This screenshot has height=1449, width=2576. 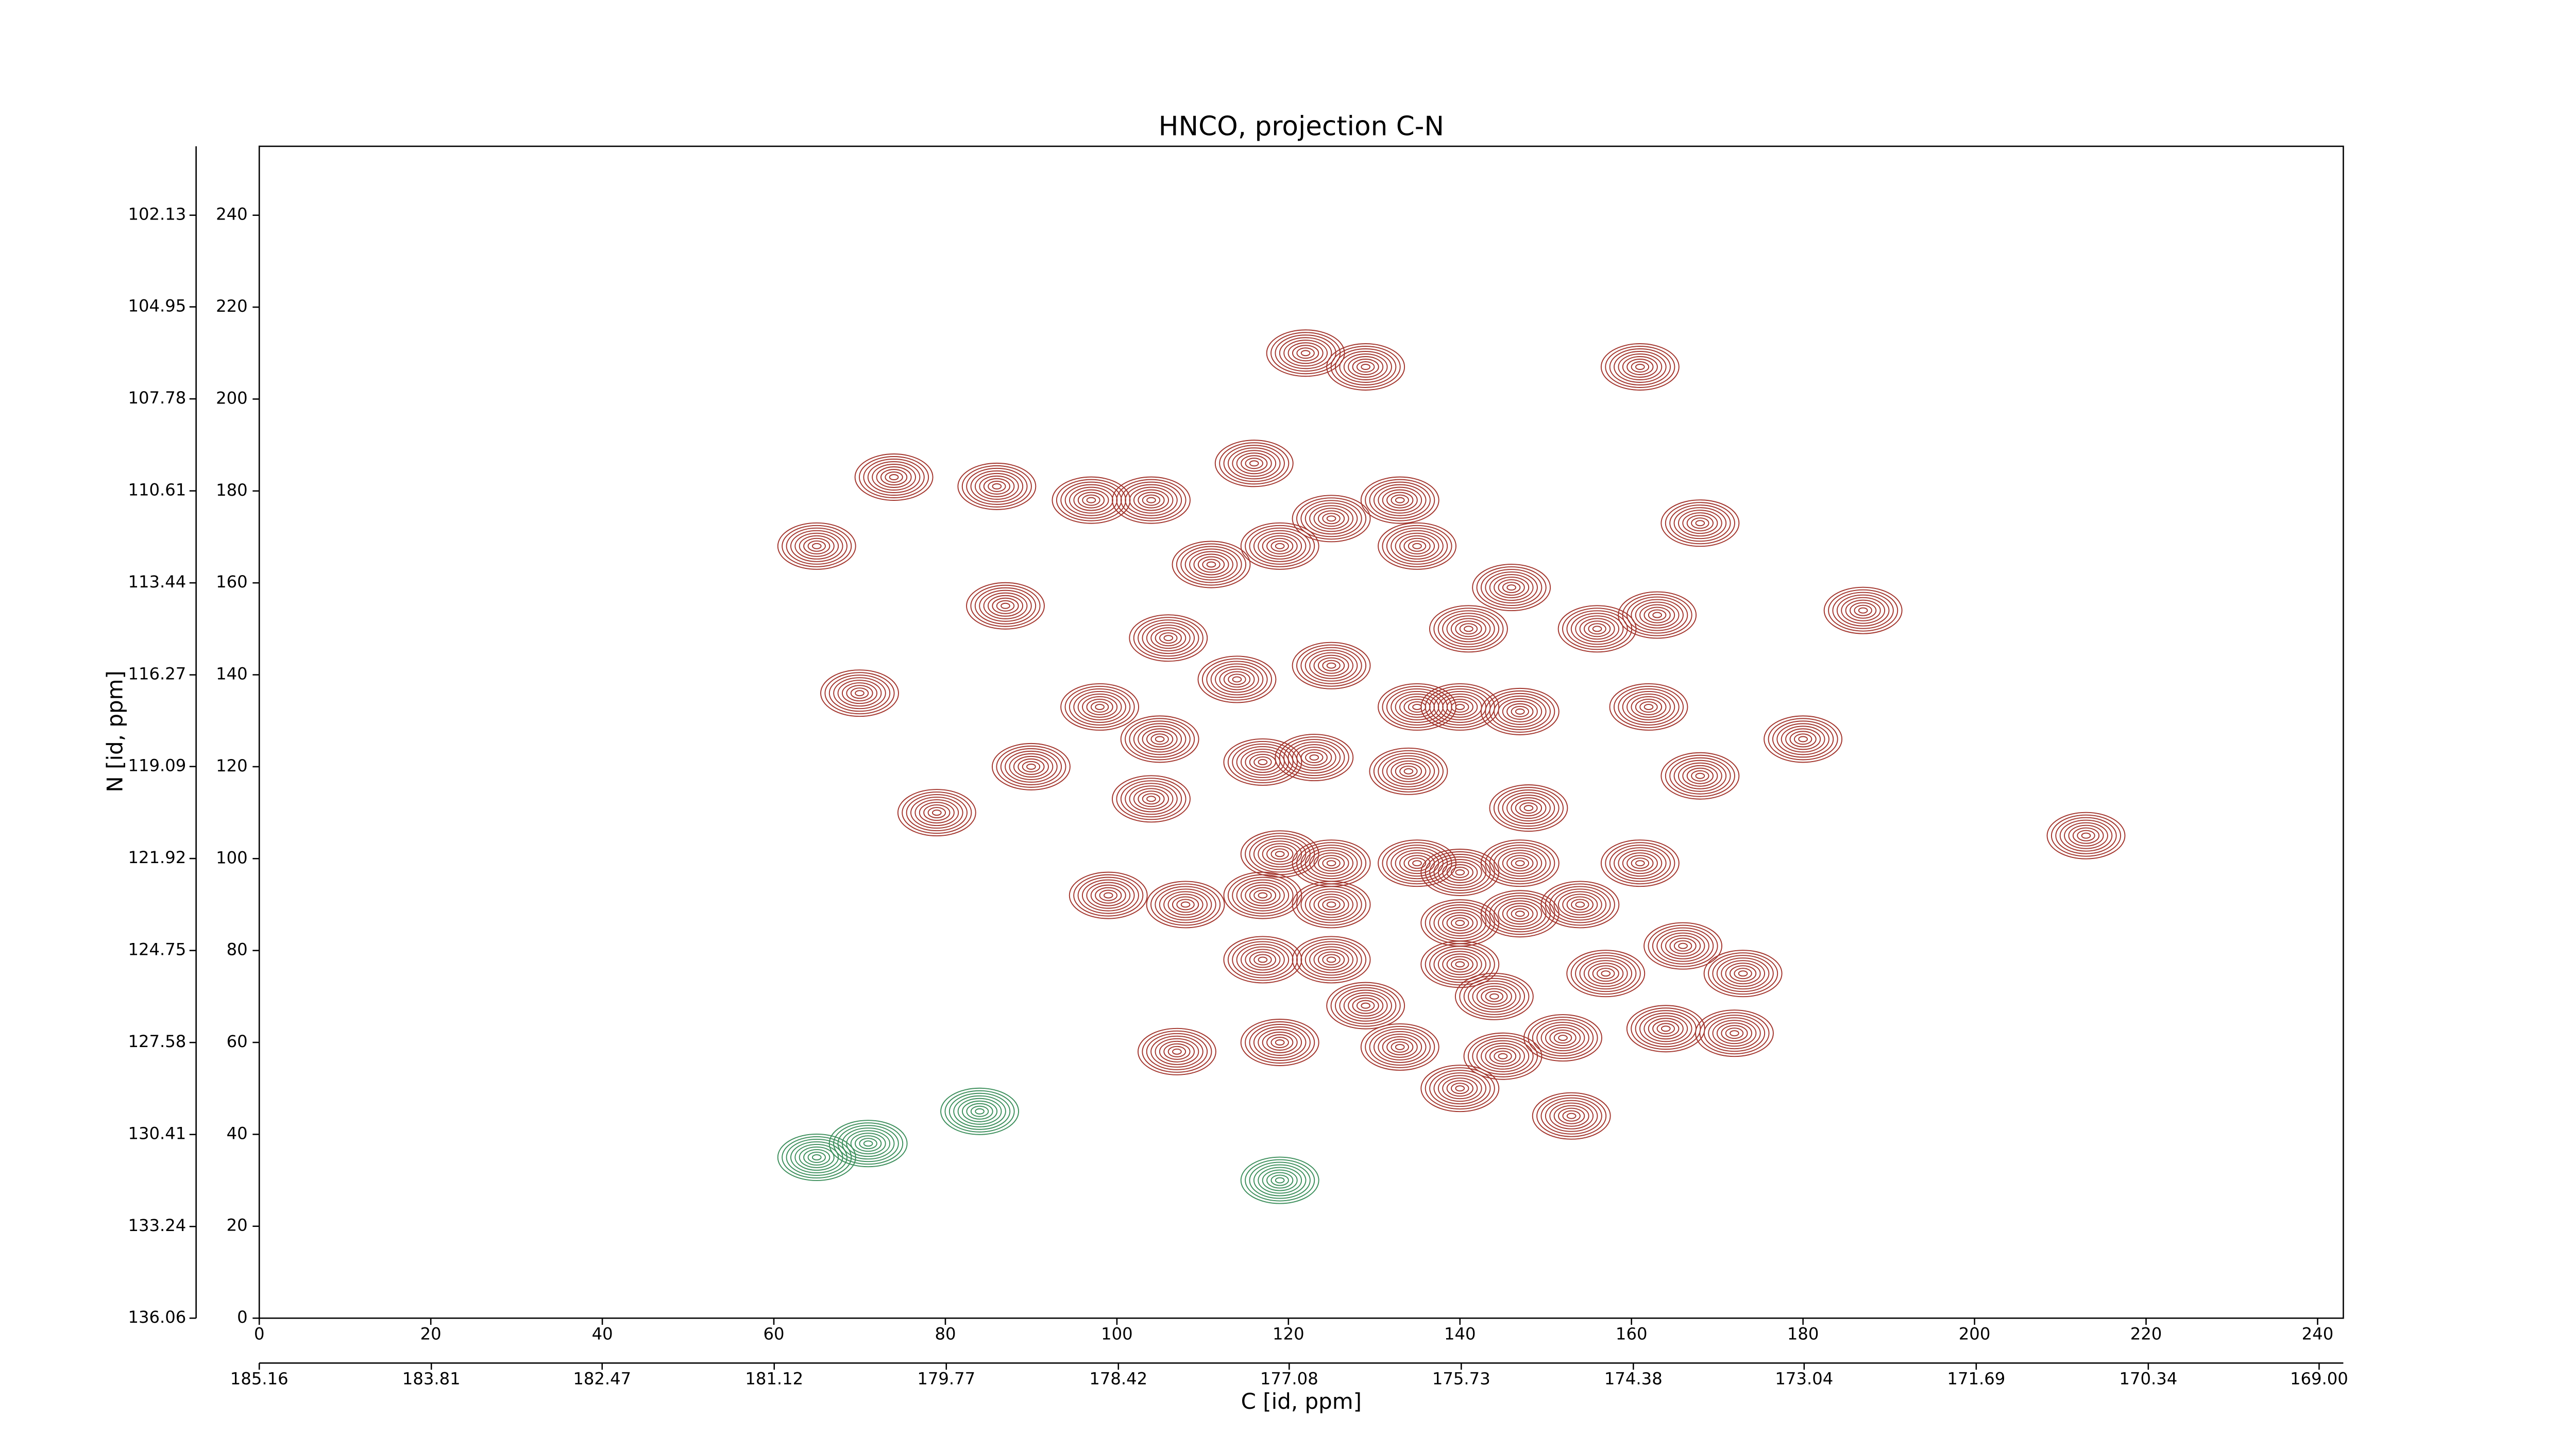 I want to click on y-tick-label: 80, so click(x=237, y=949).